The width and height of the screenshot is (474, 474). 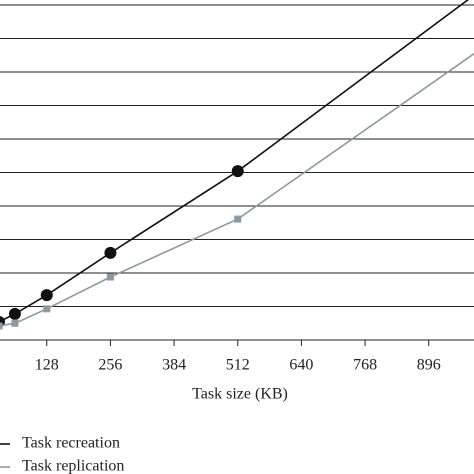 What do you see at coordinates (62, 454) in the screenshot?
I see `legend: Task recreation Task replication` at bounding box center [62, 454].